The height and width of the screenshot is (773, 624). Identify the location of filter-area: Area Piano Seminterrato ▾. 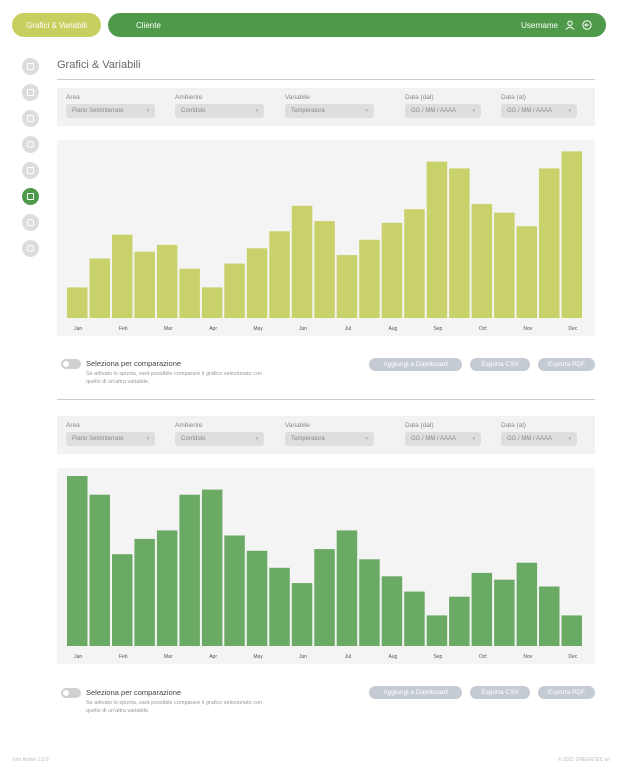
(110, 106).